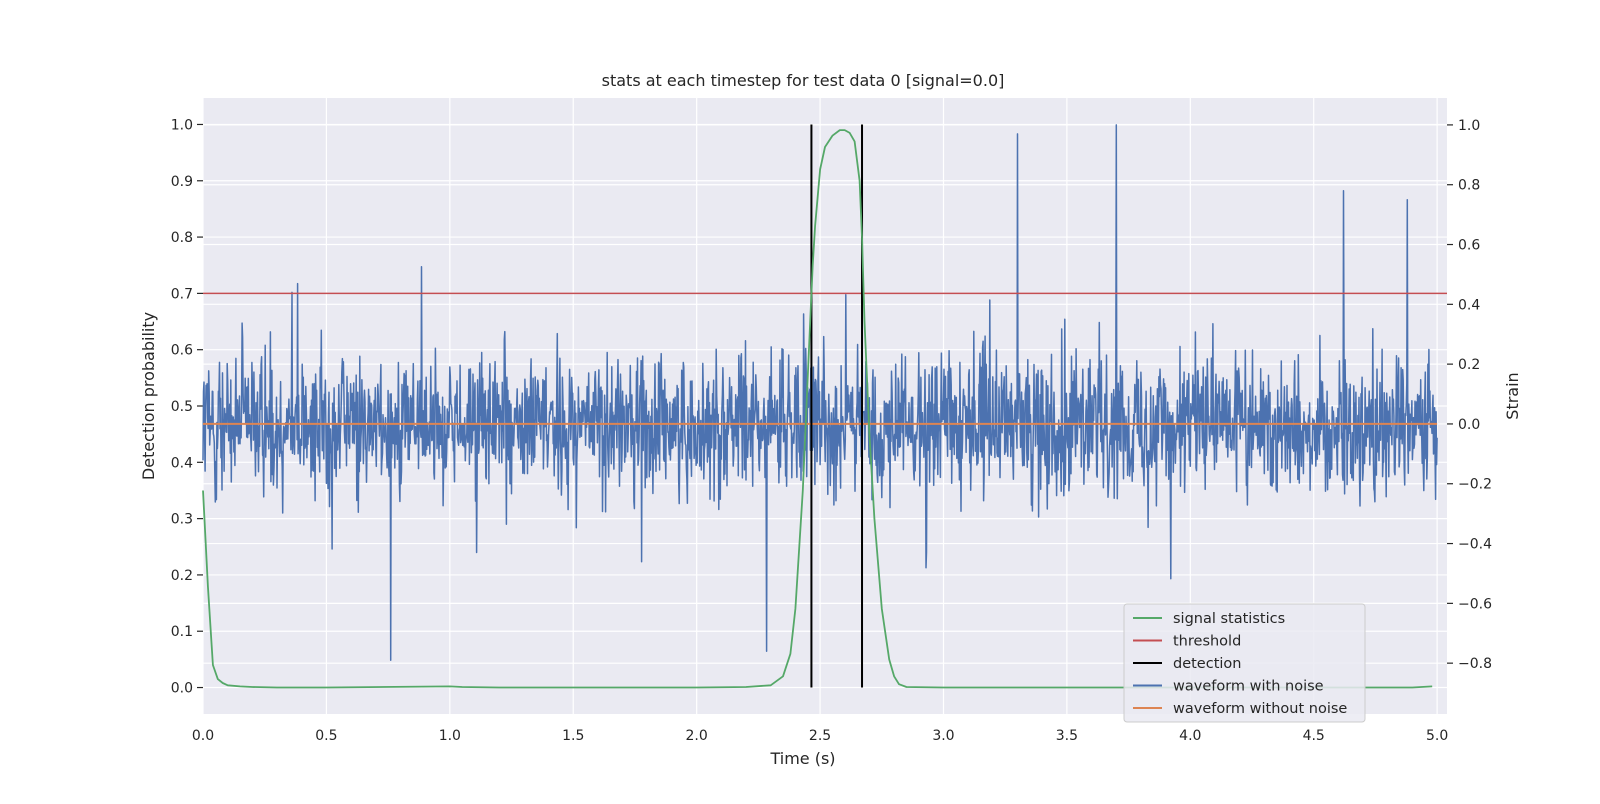  I want to click on y-left-tick-label: 1.0, so click(182, 125).